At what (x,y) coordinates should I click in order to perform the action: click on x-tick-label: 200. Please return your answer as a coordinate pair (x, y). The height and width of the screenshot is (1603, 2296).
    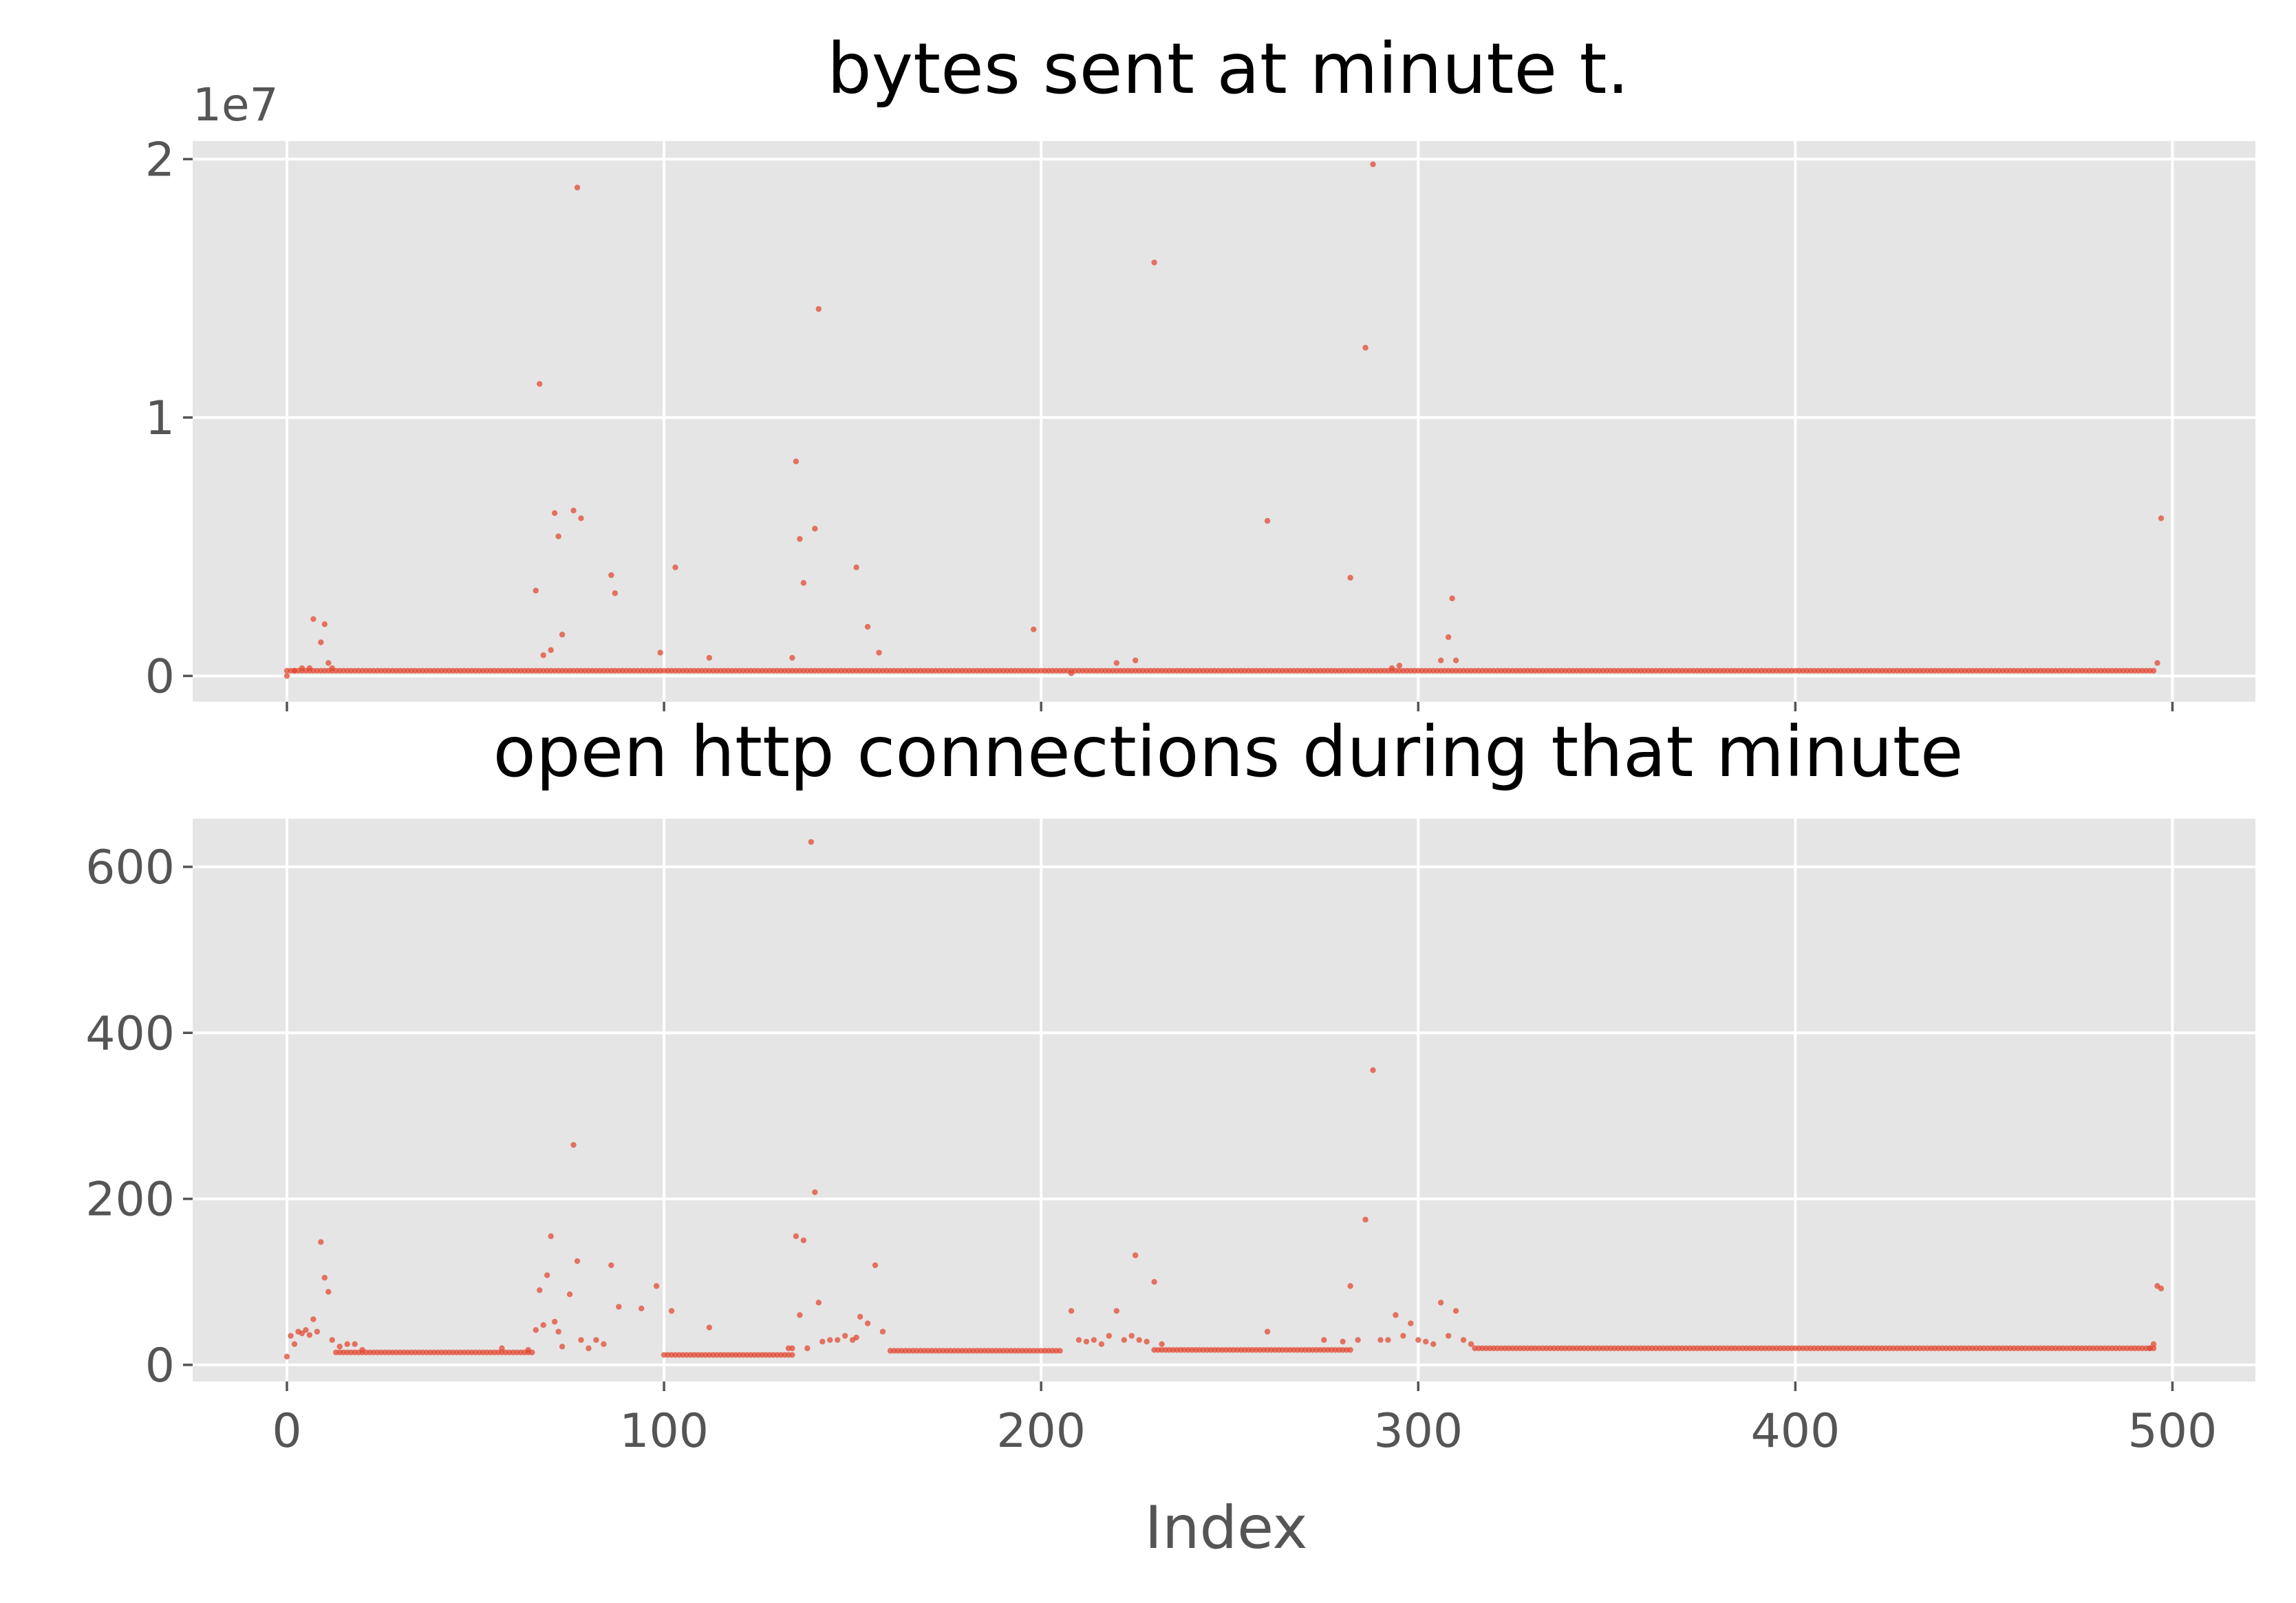
    Looking at the image, I should click on (1041, 1431).